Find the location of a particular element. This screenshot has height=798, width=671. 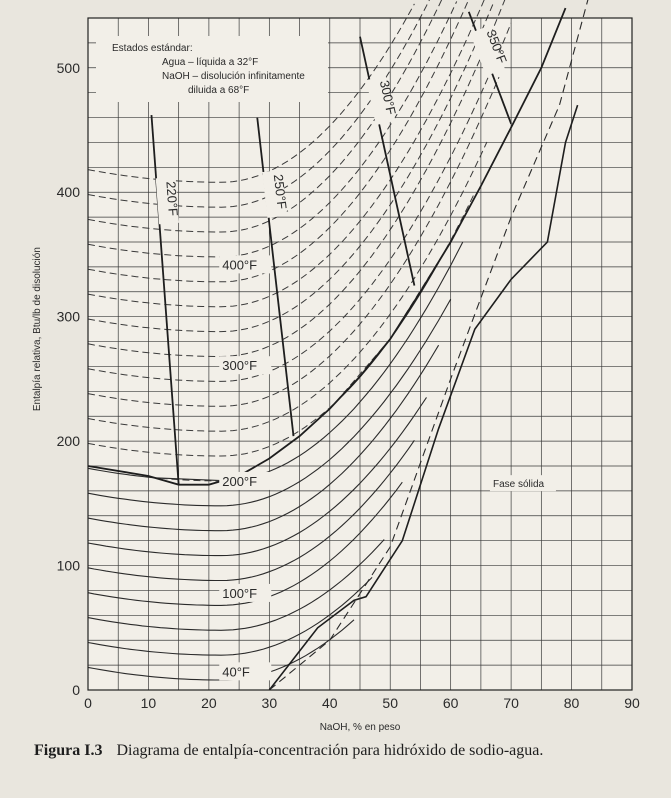

solid-phase-label-bg is located at coordinates (522, 483).